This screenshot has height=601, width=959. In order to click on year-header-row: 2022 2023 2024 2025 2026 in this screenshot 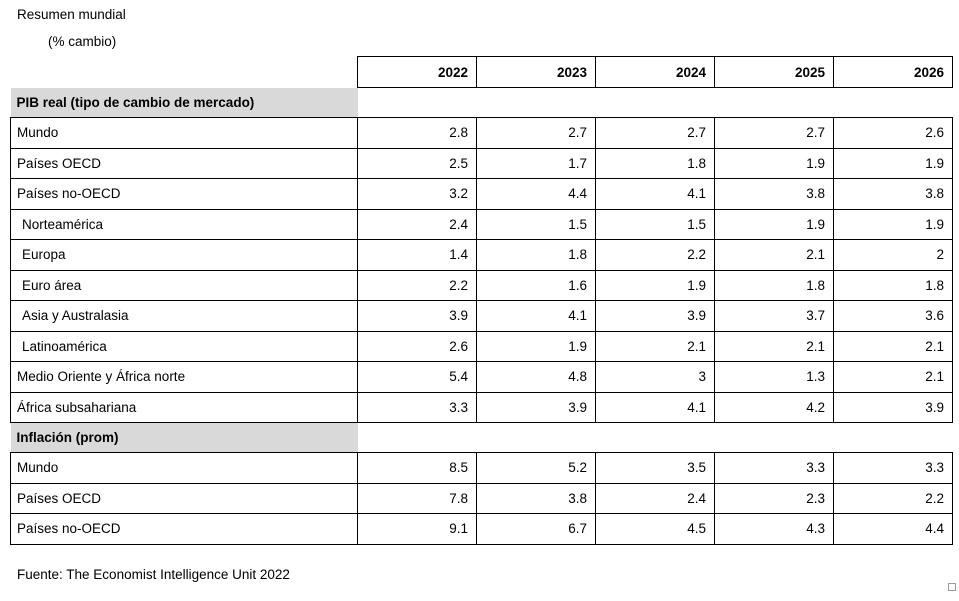, I will do `click(482, 72)`.